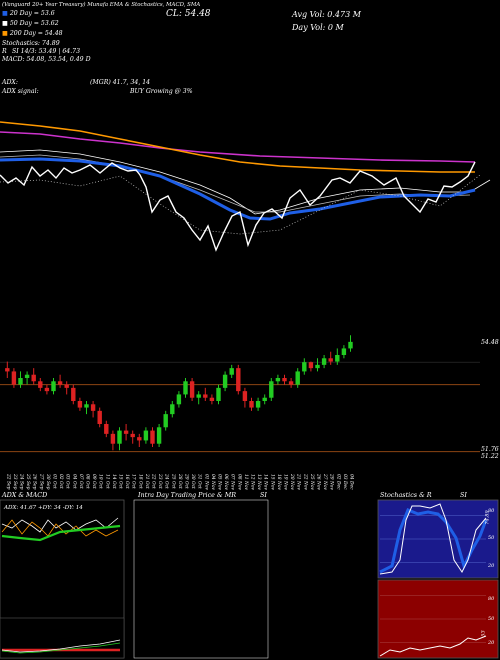 The height and width of the screenshot is (660, 500). What do you see at coordinates (491, 643) in the screenshot?
I see `rsi-tick-20: 20` at bounding box center [491, 643].